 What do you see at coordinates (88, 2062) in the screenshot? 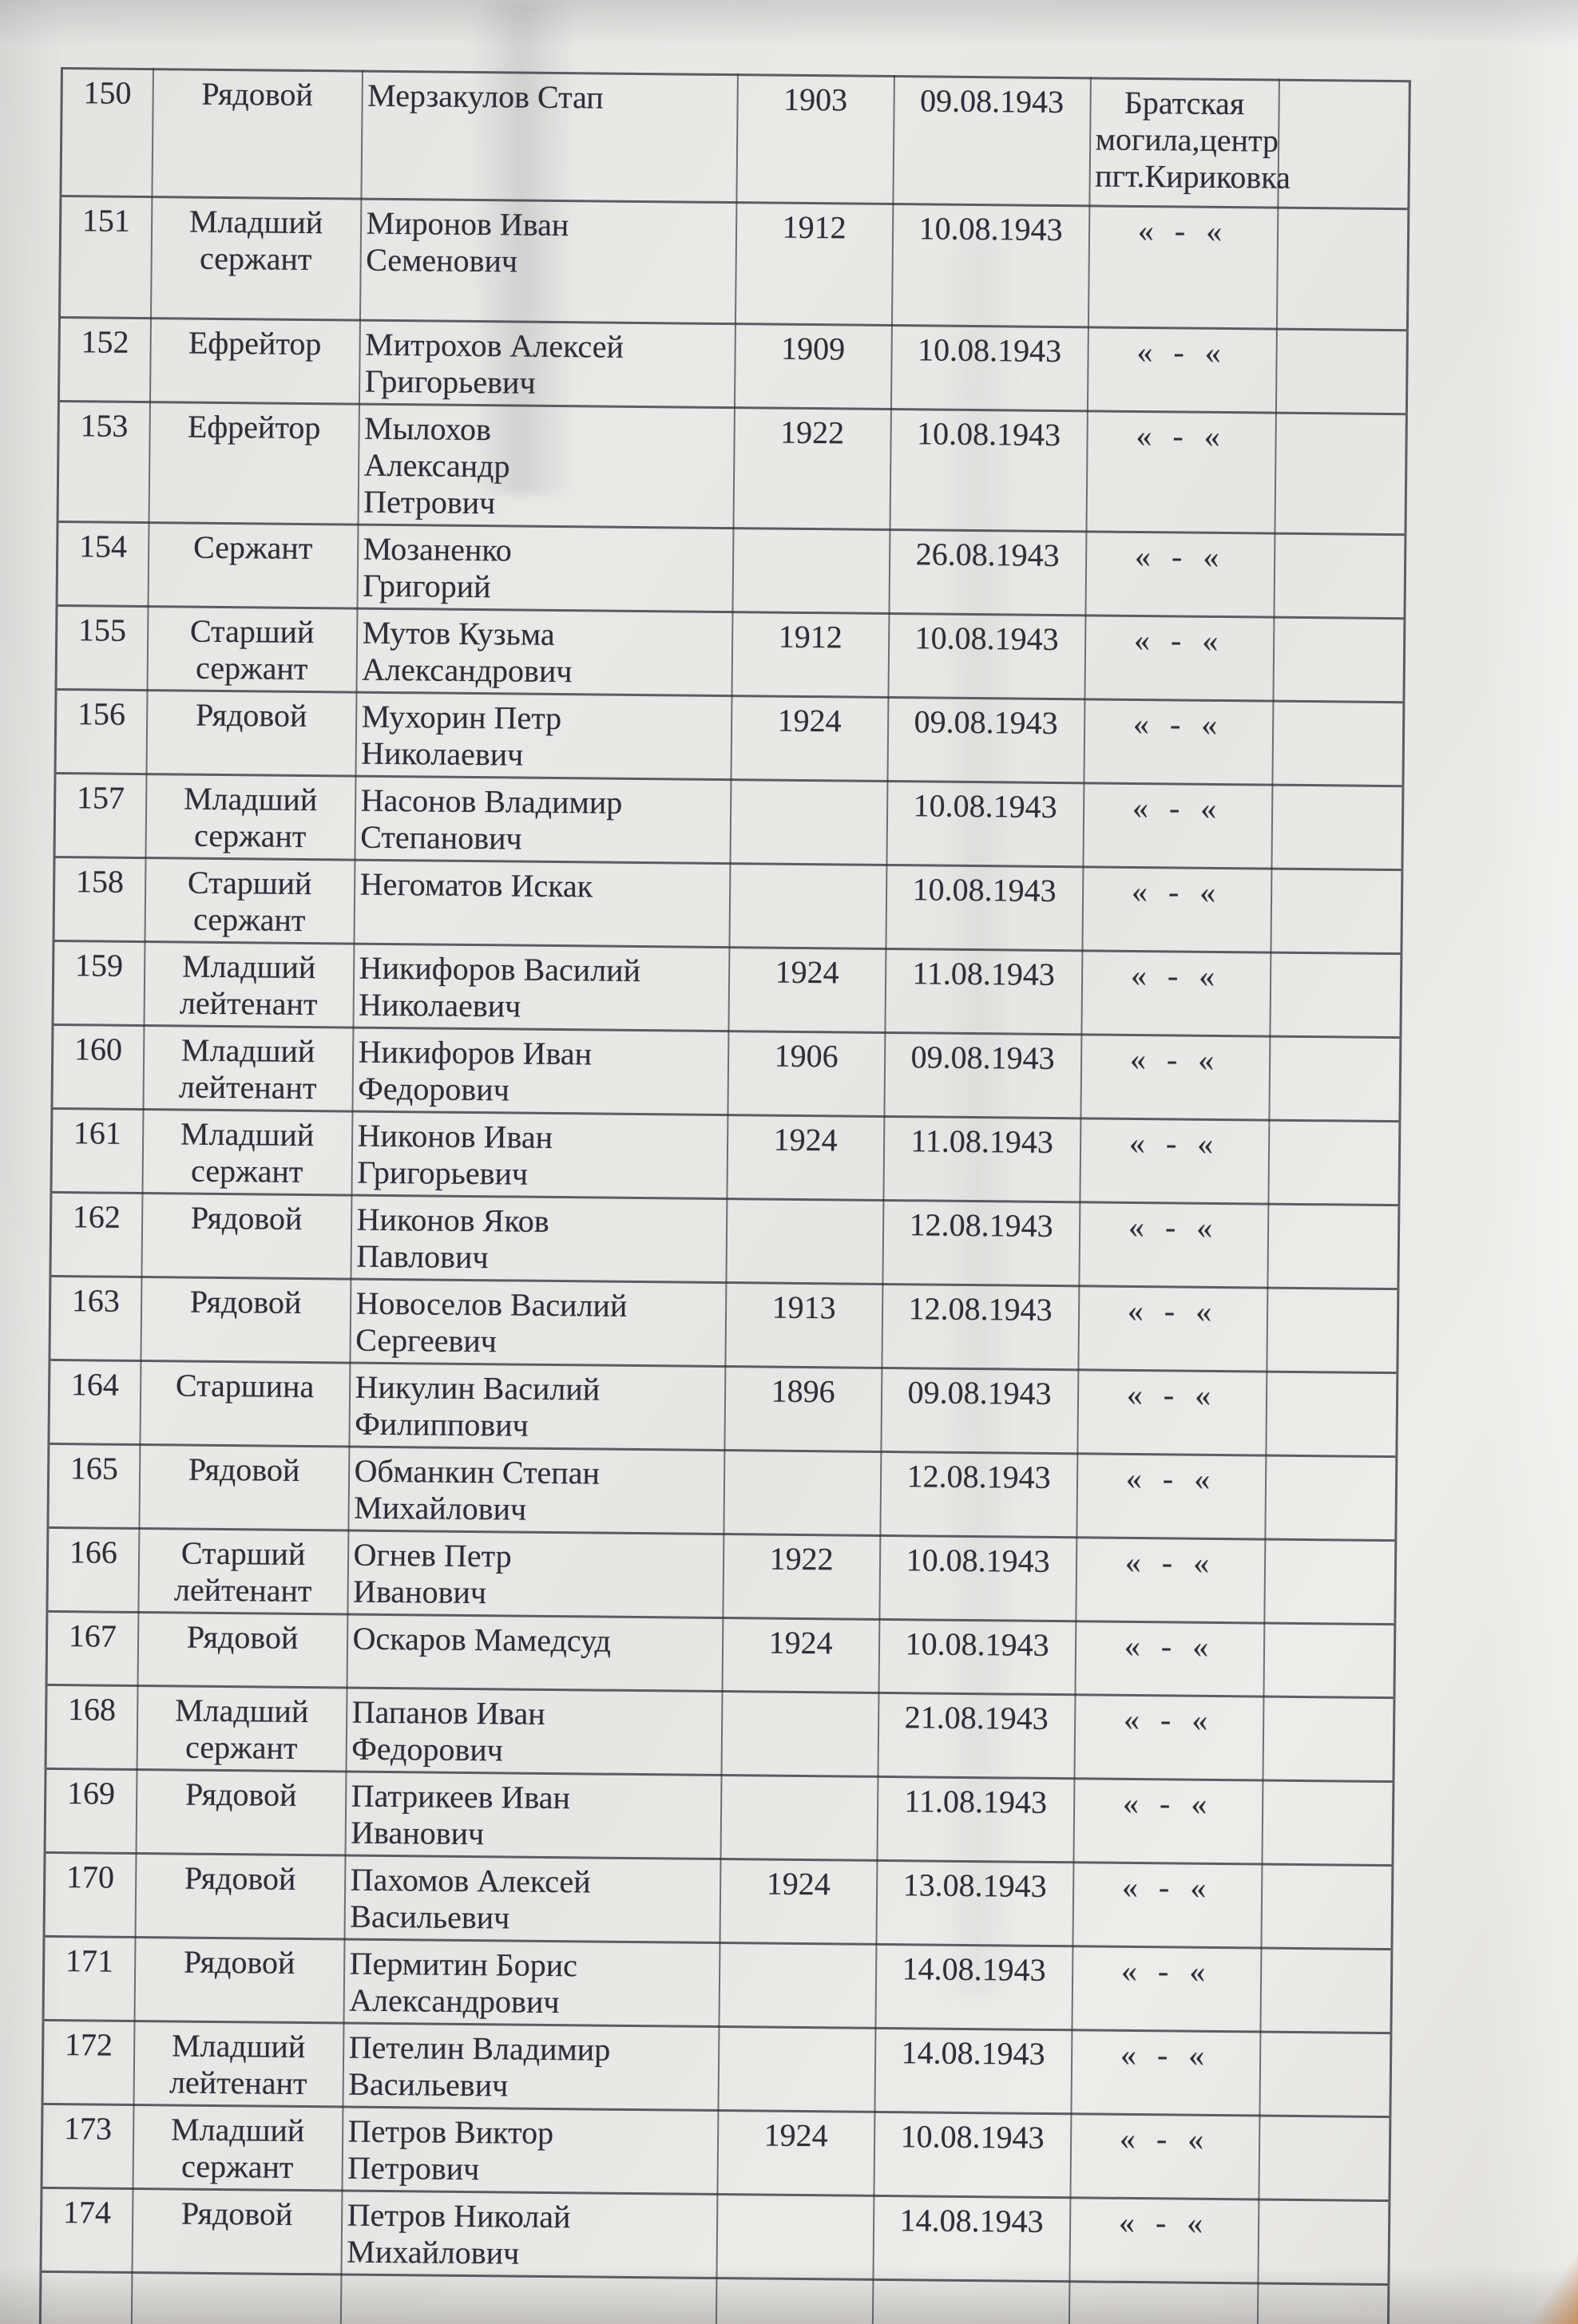
I see `cell-number: 172` at bounding box center [88, 2062].